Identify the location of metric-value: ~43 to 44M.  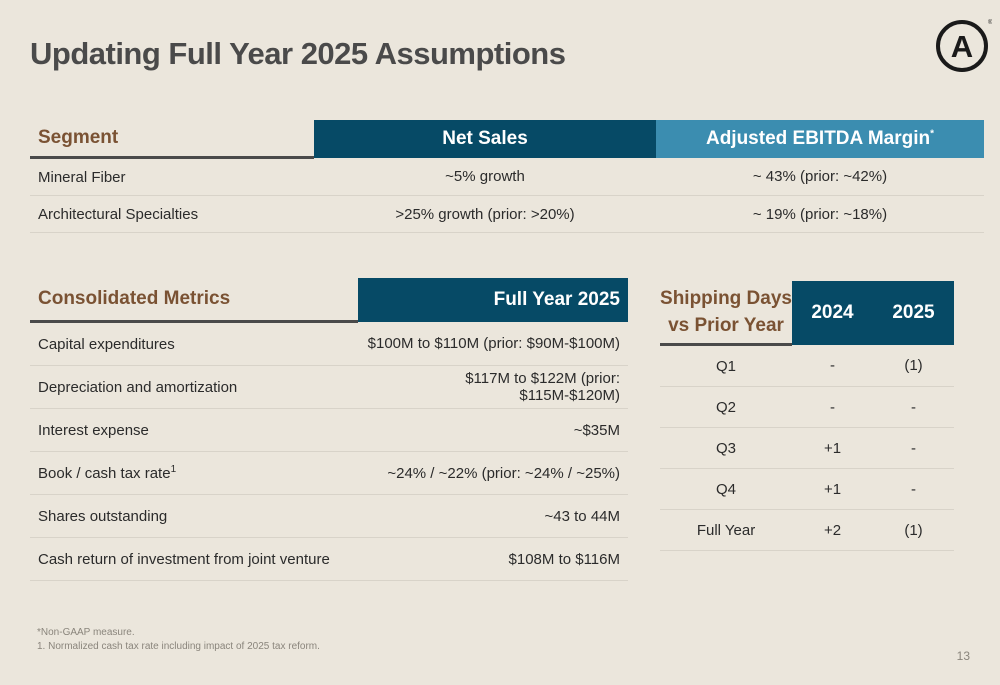
(493, 516).